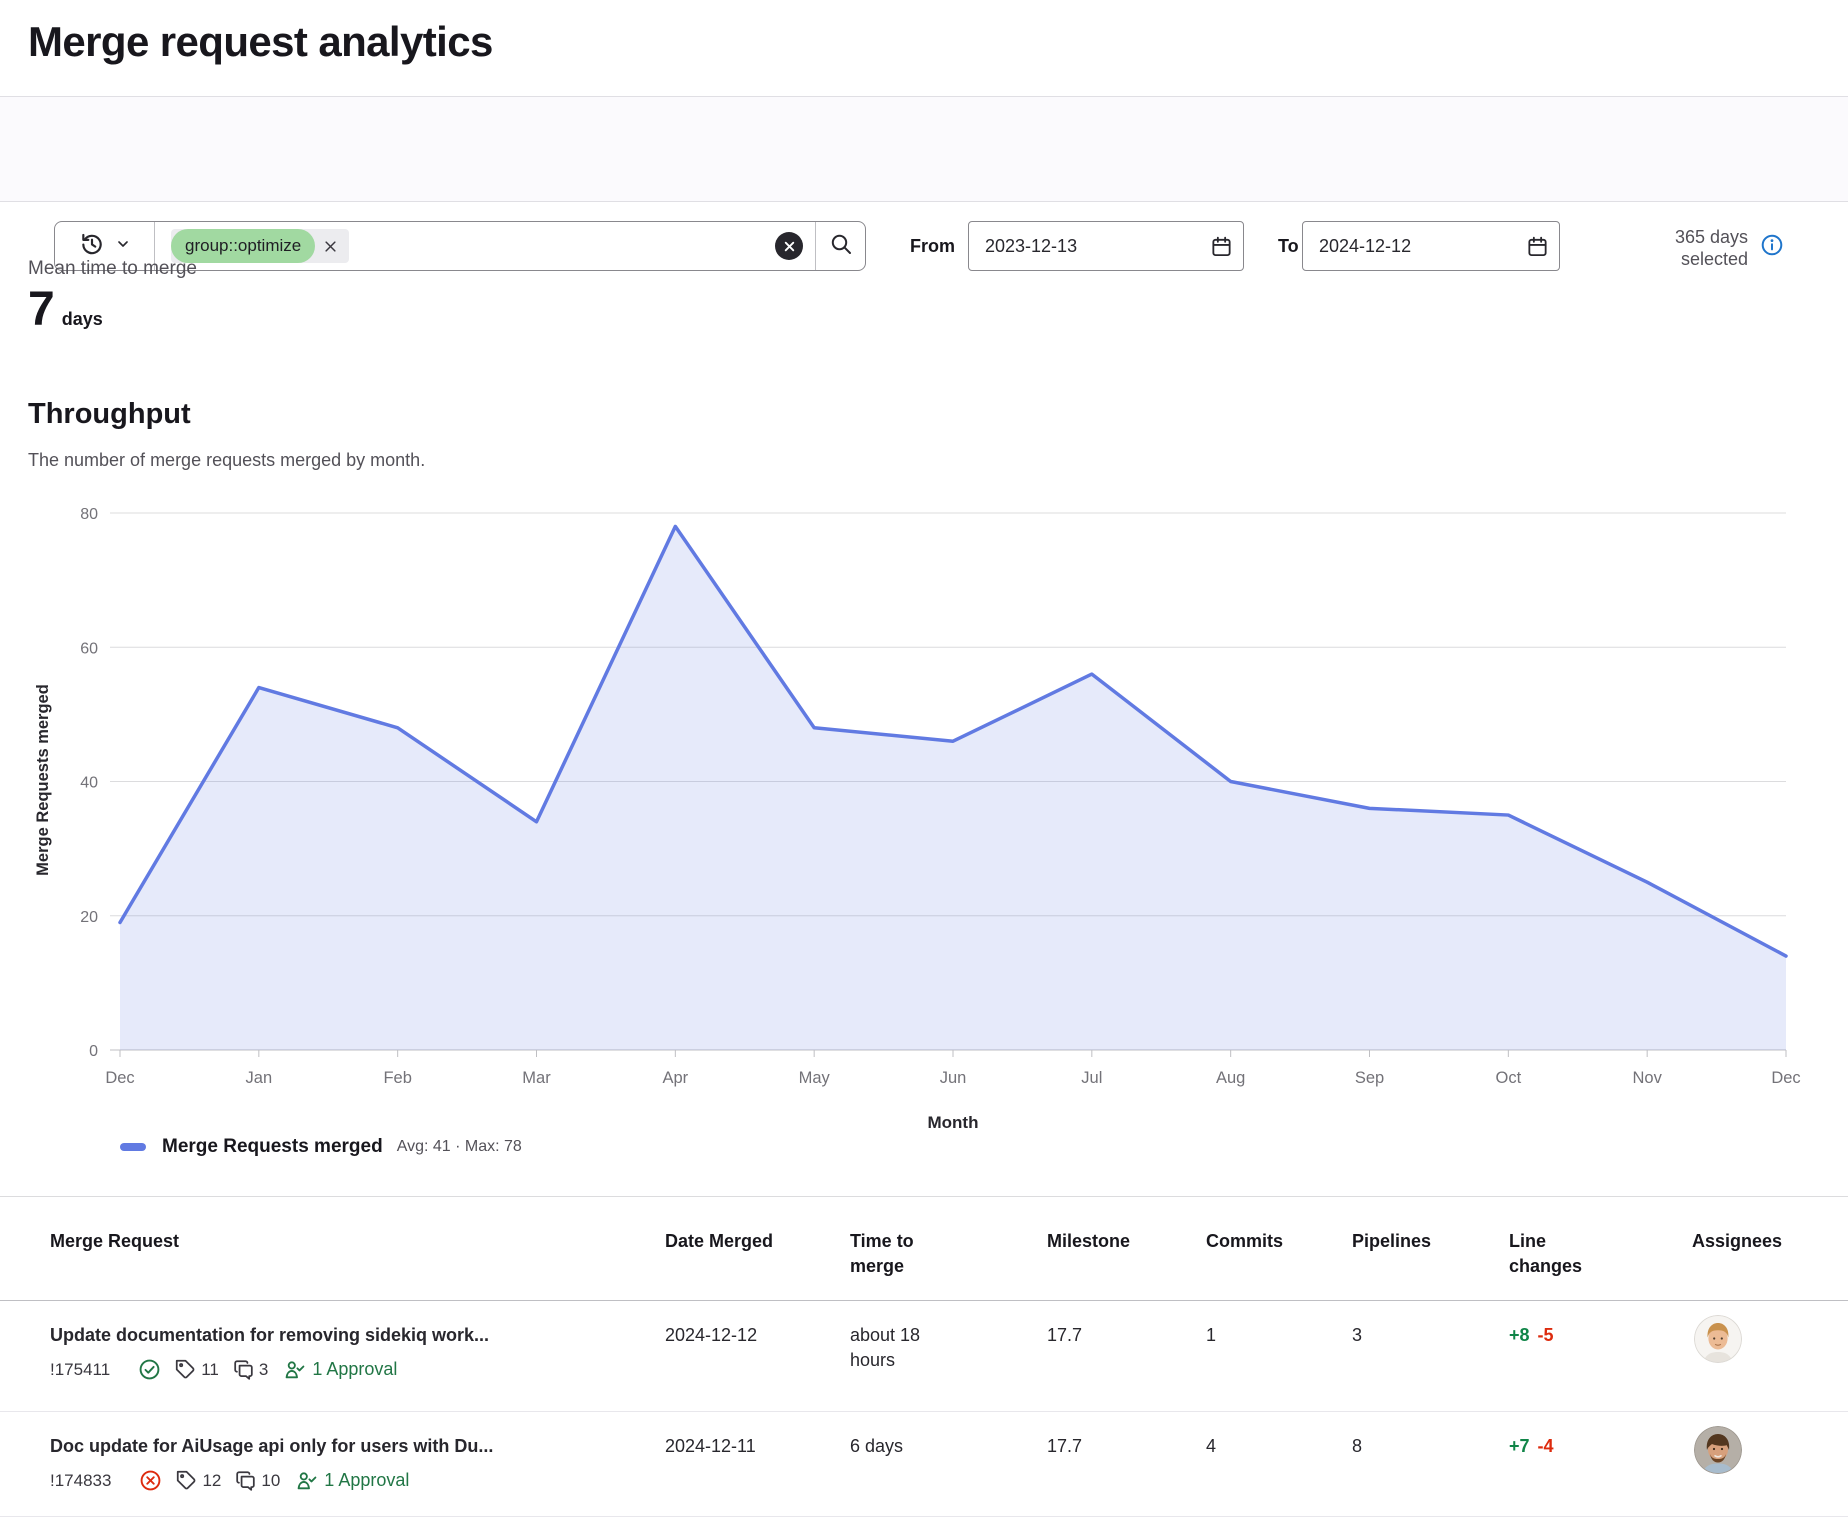  Describe the element at coordinates (93, 1051) in the screenshot. I see `svg-text: 0` at that location.